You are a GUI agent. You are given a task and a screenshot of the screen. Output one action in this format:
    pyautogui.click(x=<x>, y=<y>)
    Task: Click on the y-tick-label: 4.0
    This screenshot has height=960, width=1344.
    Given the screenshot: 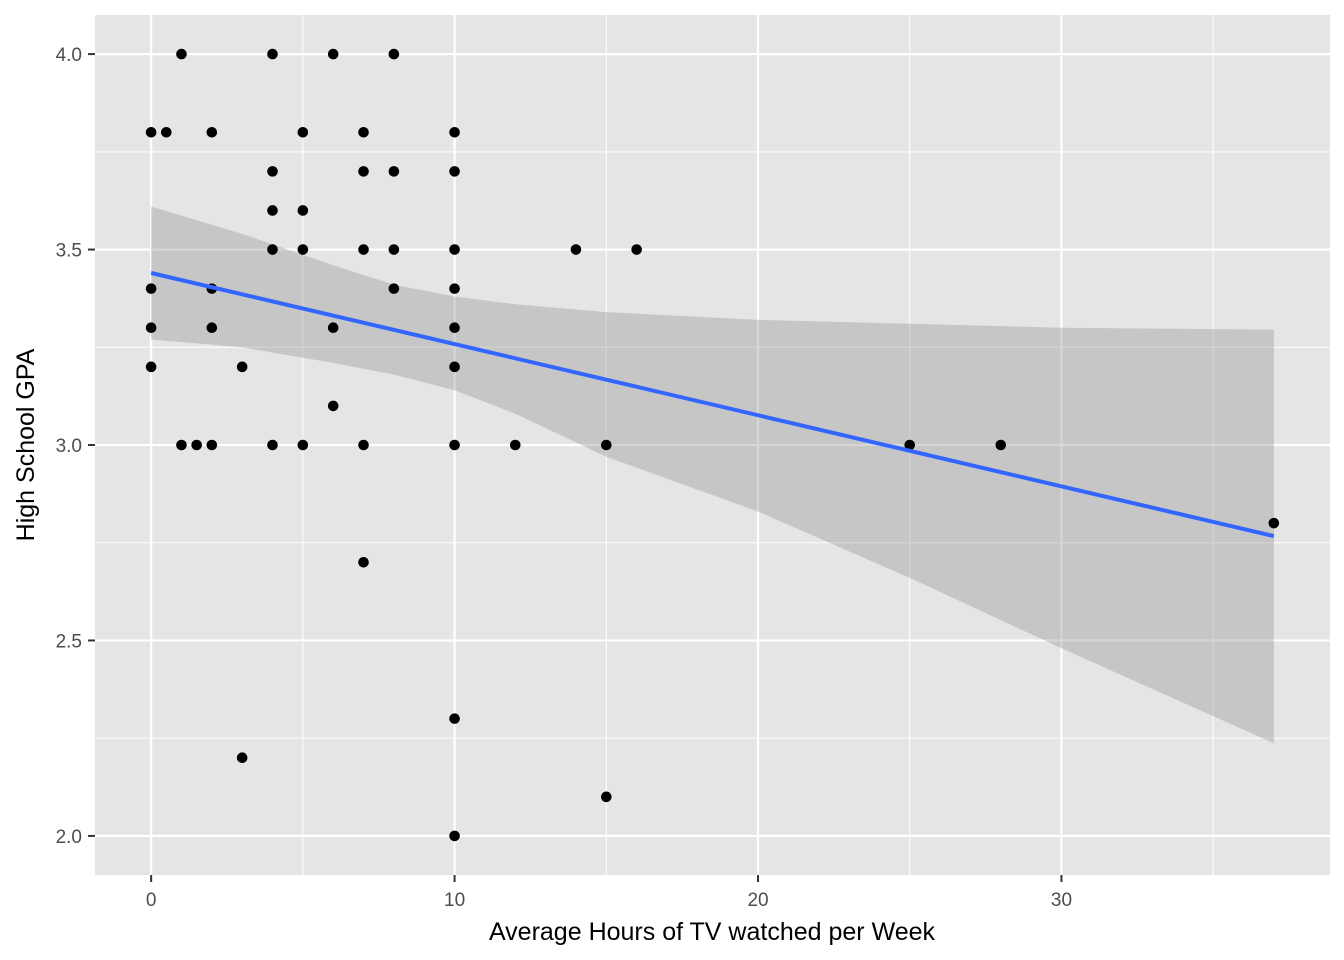 What is the action you would take?
    pyautogui.click(x=69, y=55)
    